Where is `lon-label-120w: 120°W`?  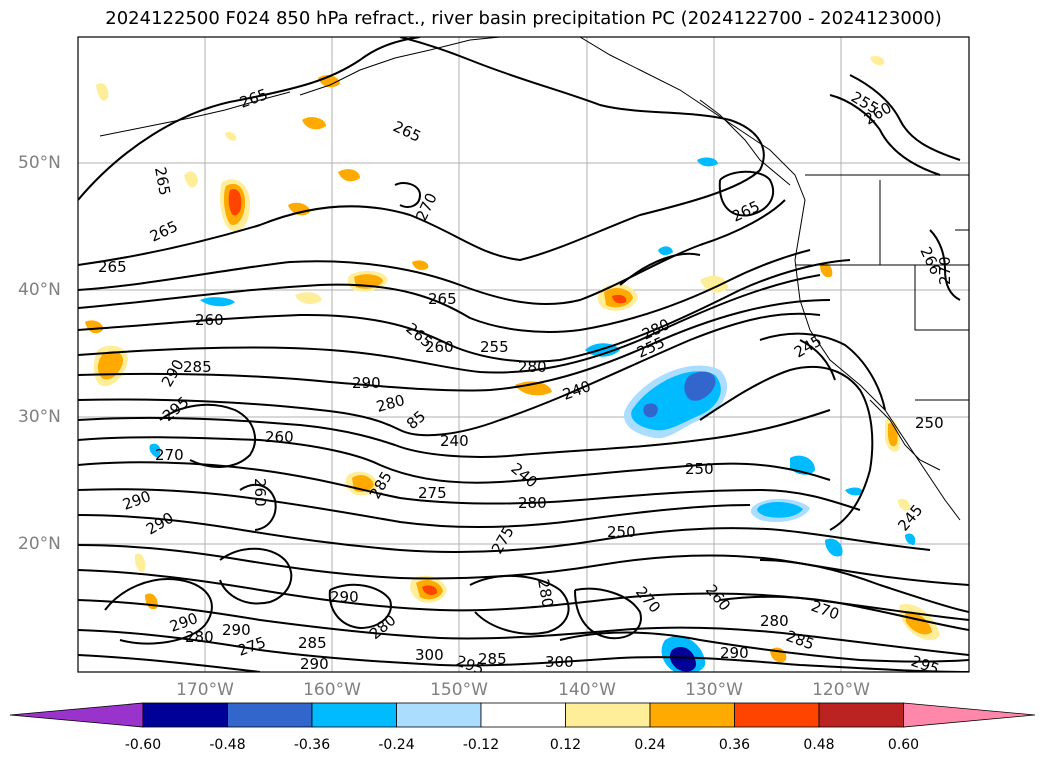
lon-label-120w: 120°W is located at coordinates (841, 690).